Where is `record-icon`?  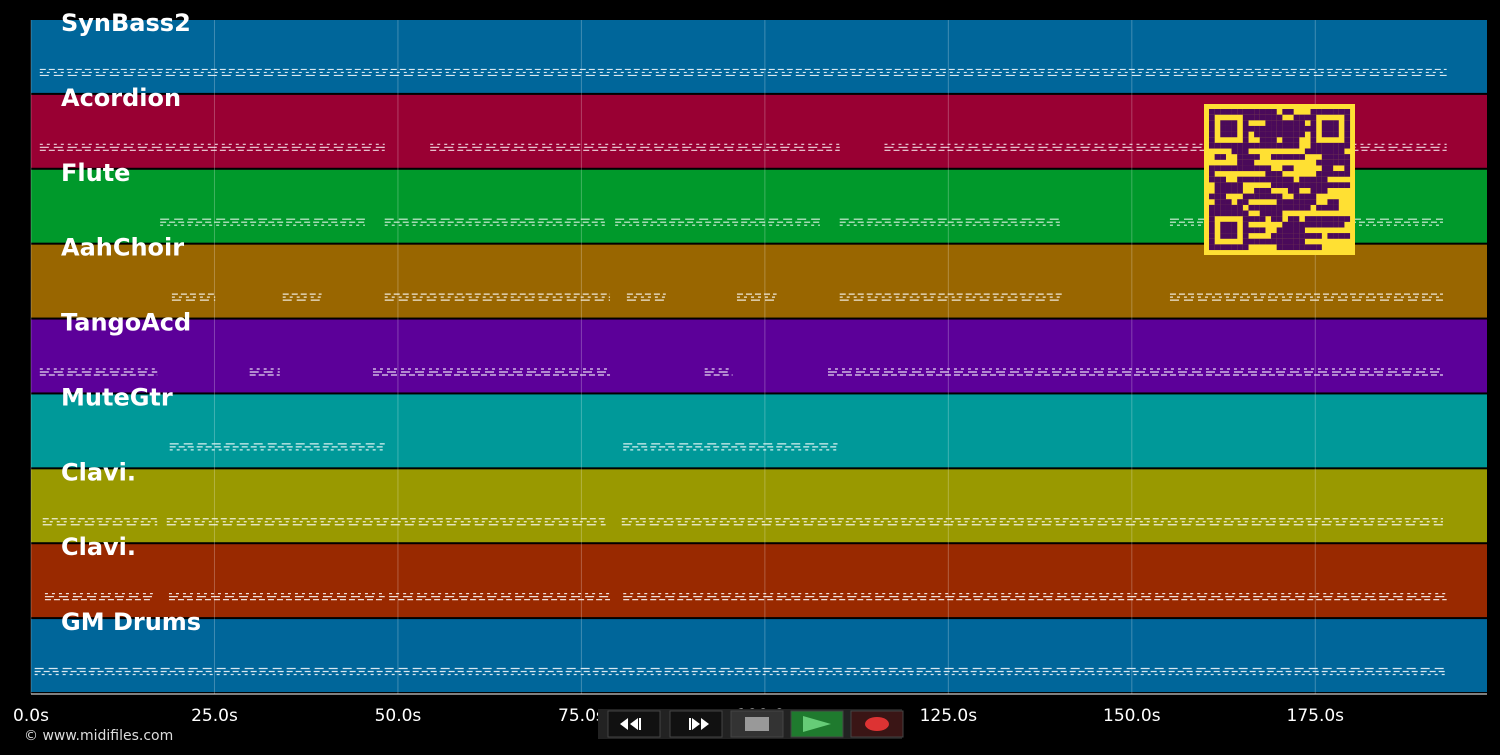 record-icon is located at coordinates (877, 724).